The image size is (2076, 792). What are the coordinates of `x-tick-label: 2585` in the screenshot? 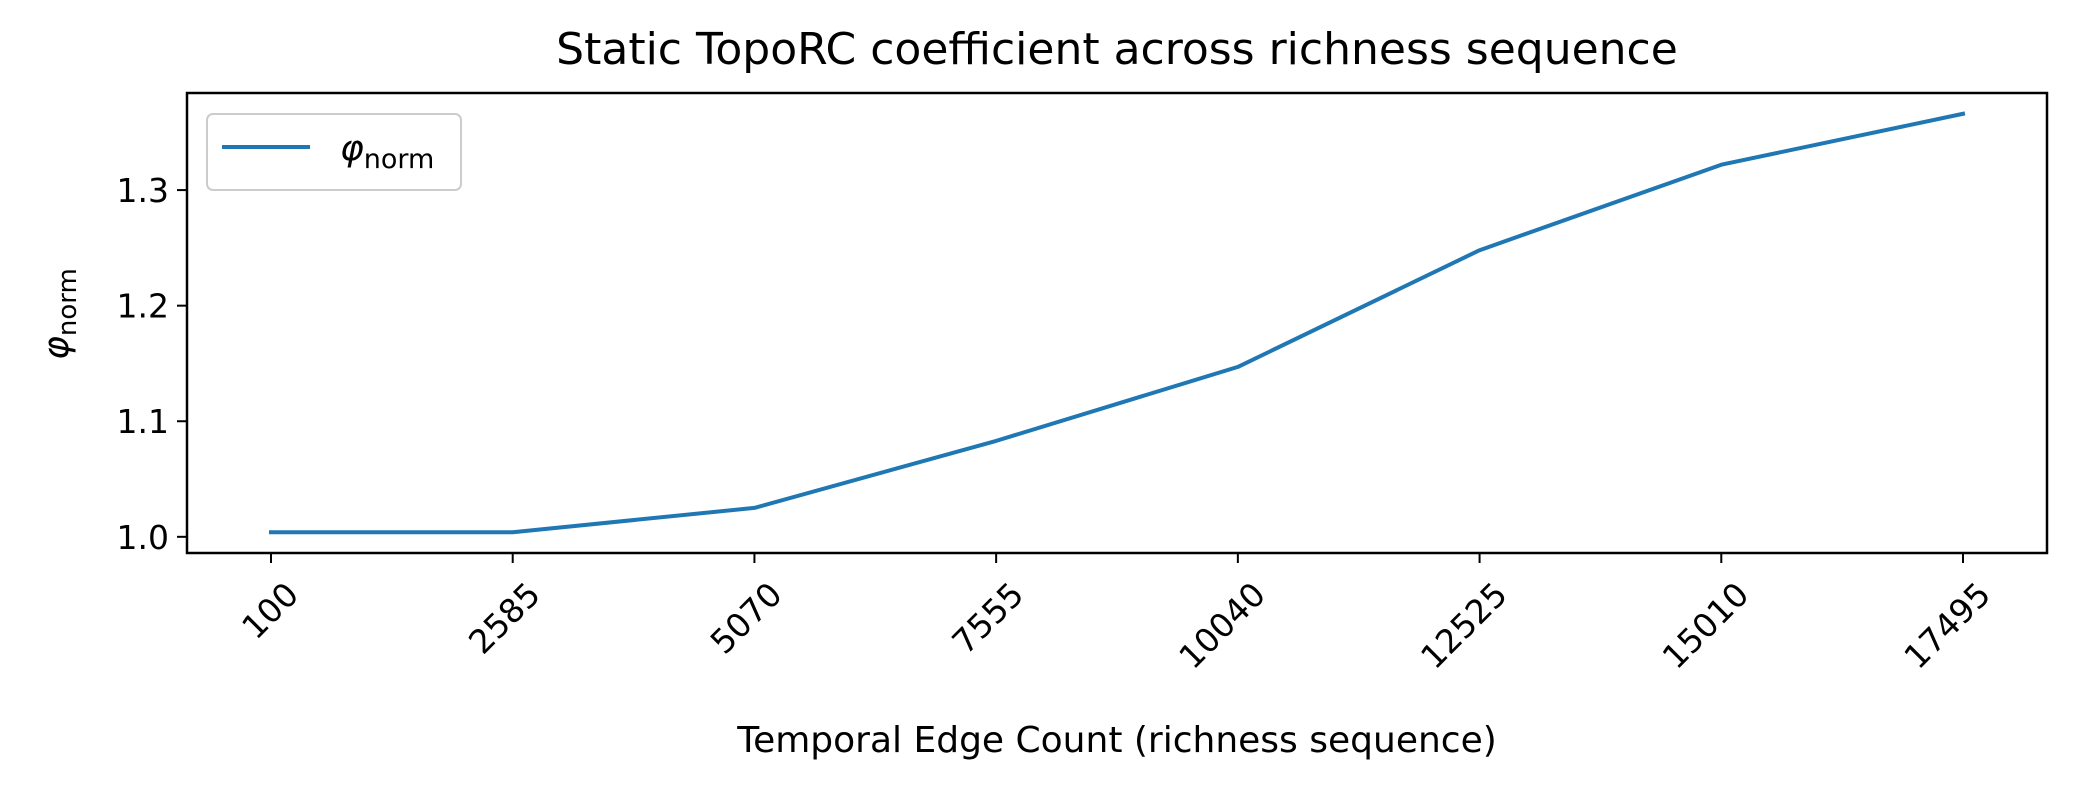 It's located at (504, 618).